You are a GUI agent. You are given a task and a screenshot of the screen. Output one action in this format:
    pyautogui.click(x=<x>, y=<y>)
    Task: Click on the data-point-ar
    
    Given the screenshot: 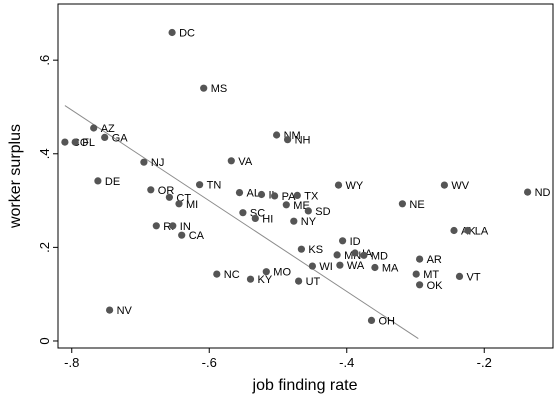 What is the action you would take?
    pyautogui.click(x=420, y=259)
    